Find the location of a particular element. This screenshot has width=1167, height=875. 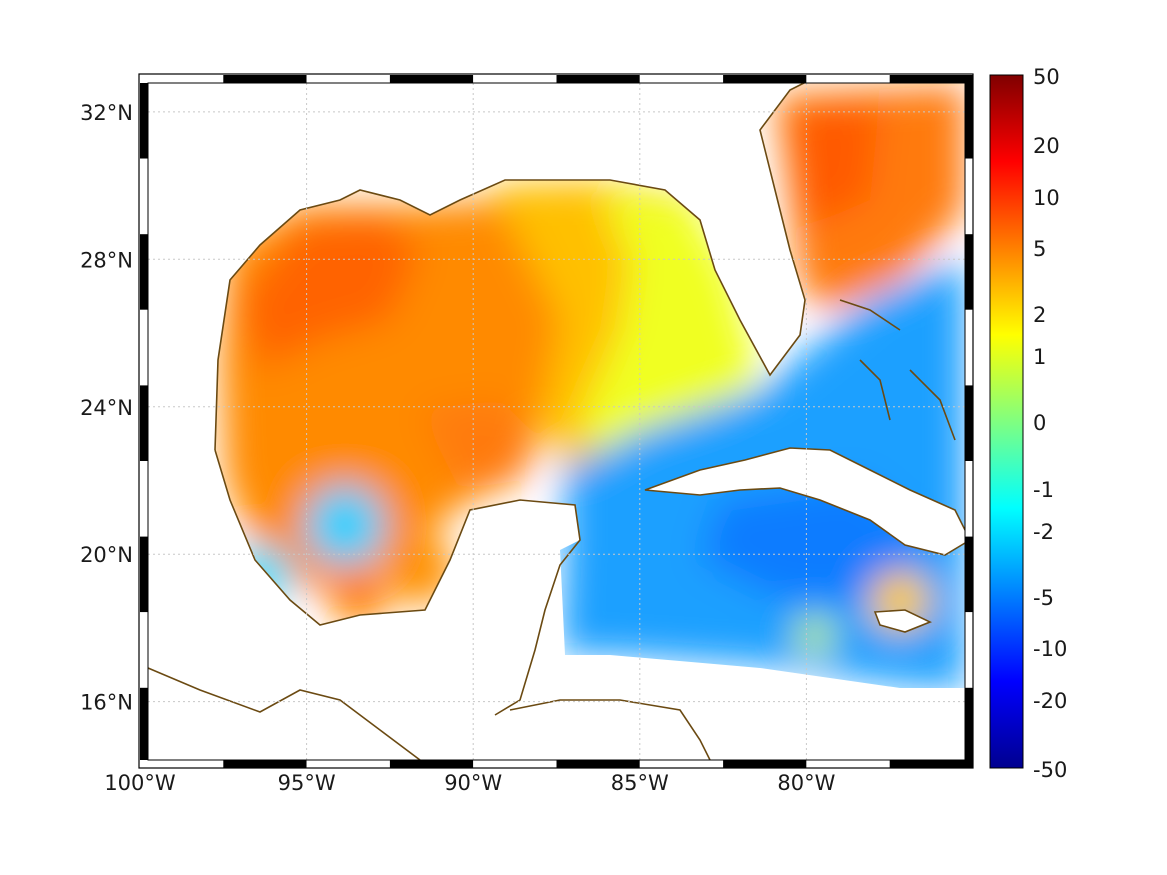

latitude-tick-label: 20°N is located at coordinates (106, 555).